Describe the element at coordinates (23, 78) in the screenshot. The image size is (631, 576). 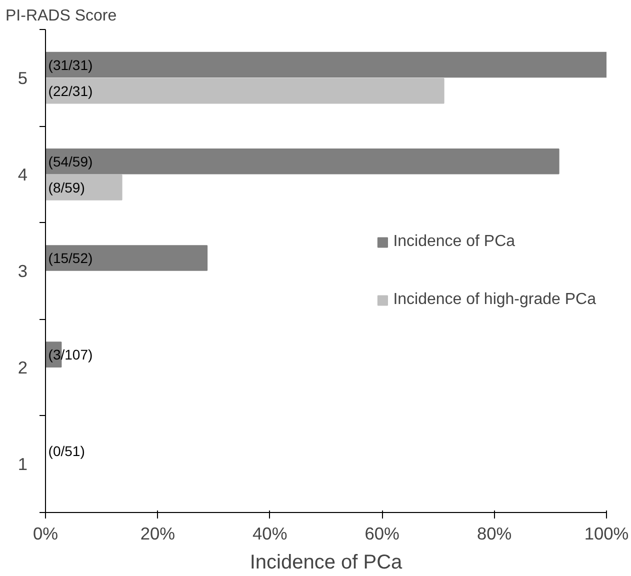
I see `y-tick-label: 5` at that location.